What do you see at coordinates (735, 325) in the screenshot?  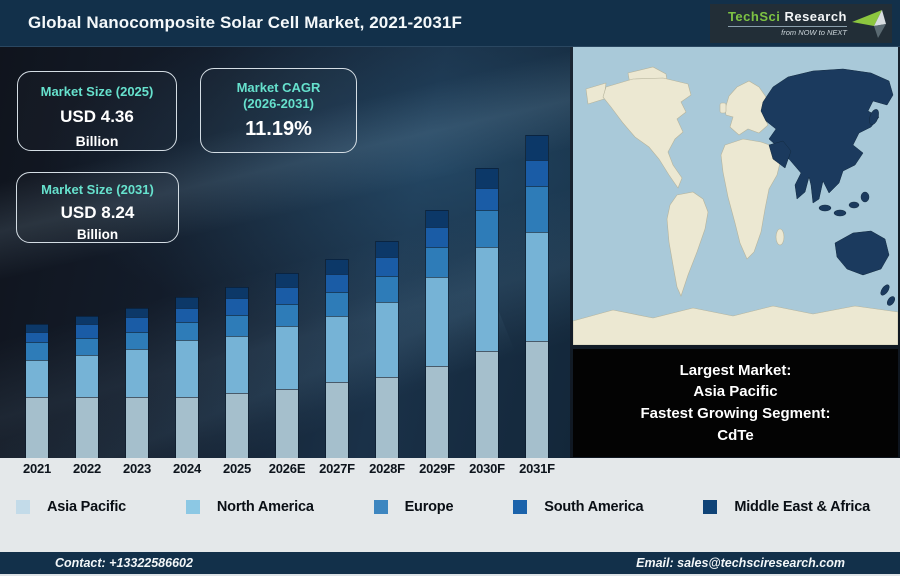 I see `map-antarctica` at bounding box center [735, 325].